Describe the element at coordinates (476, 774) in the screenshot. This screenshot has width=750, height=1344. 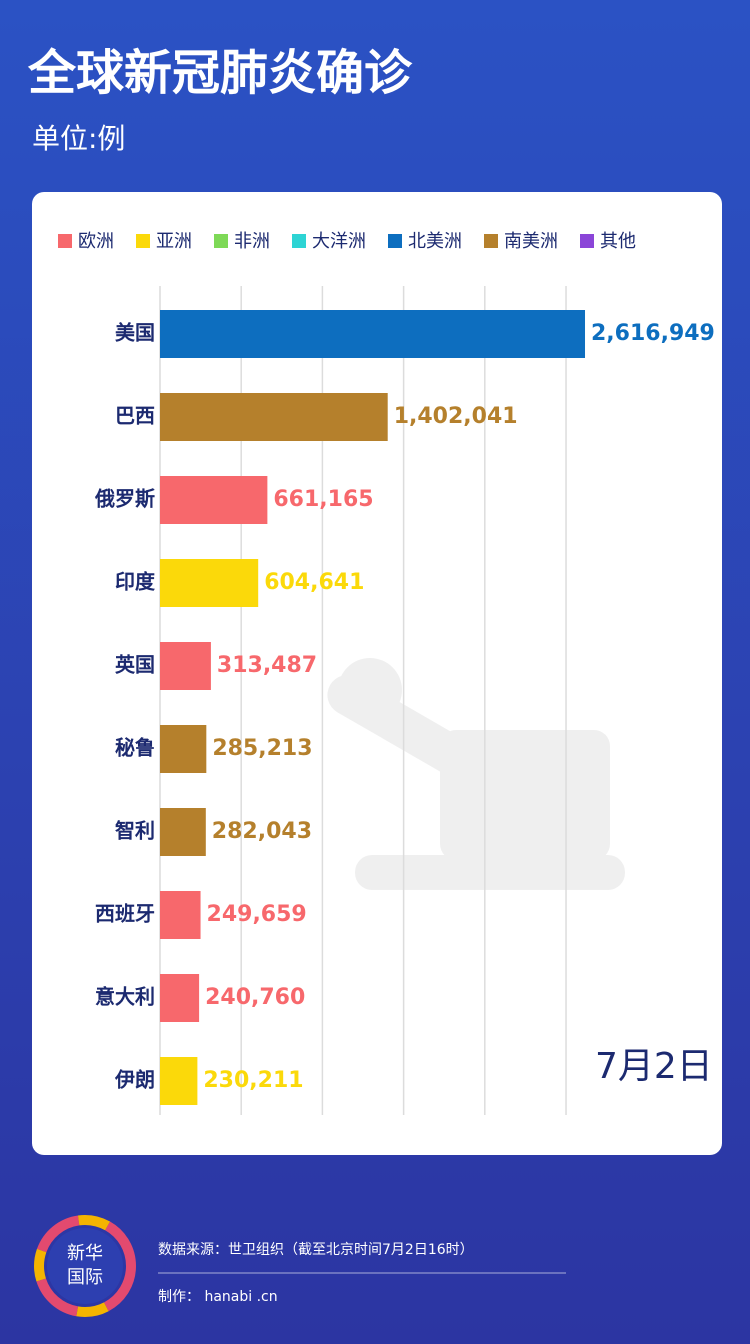
I see `watermark` at that location.